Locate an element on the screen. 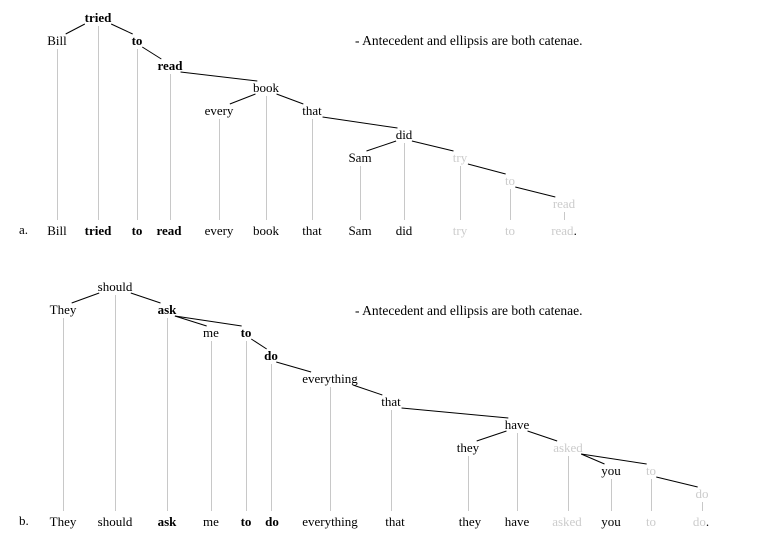  tree-node-word: should is located at coordinates (115, 286).